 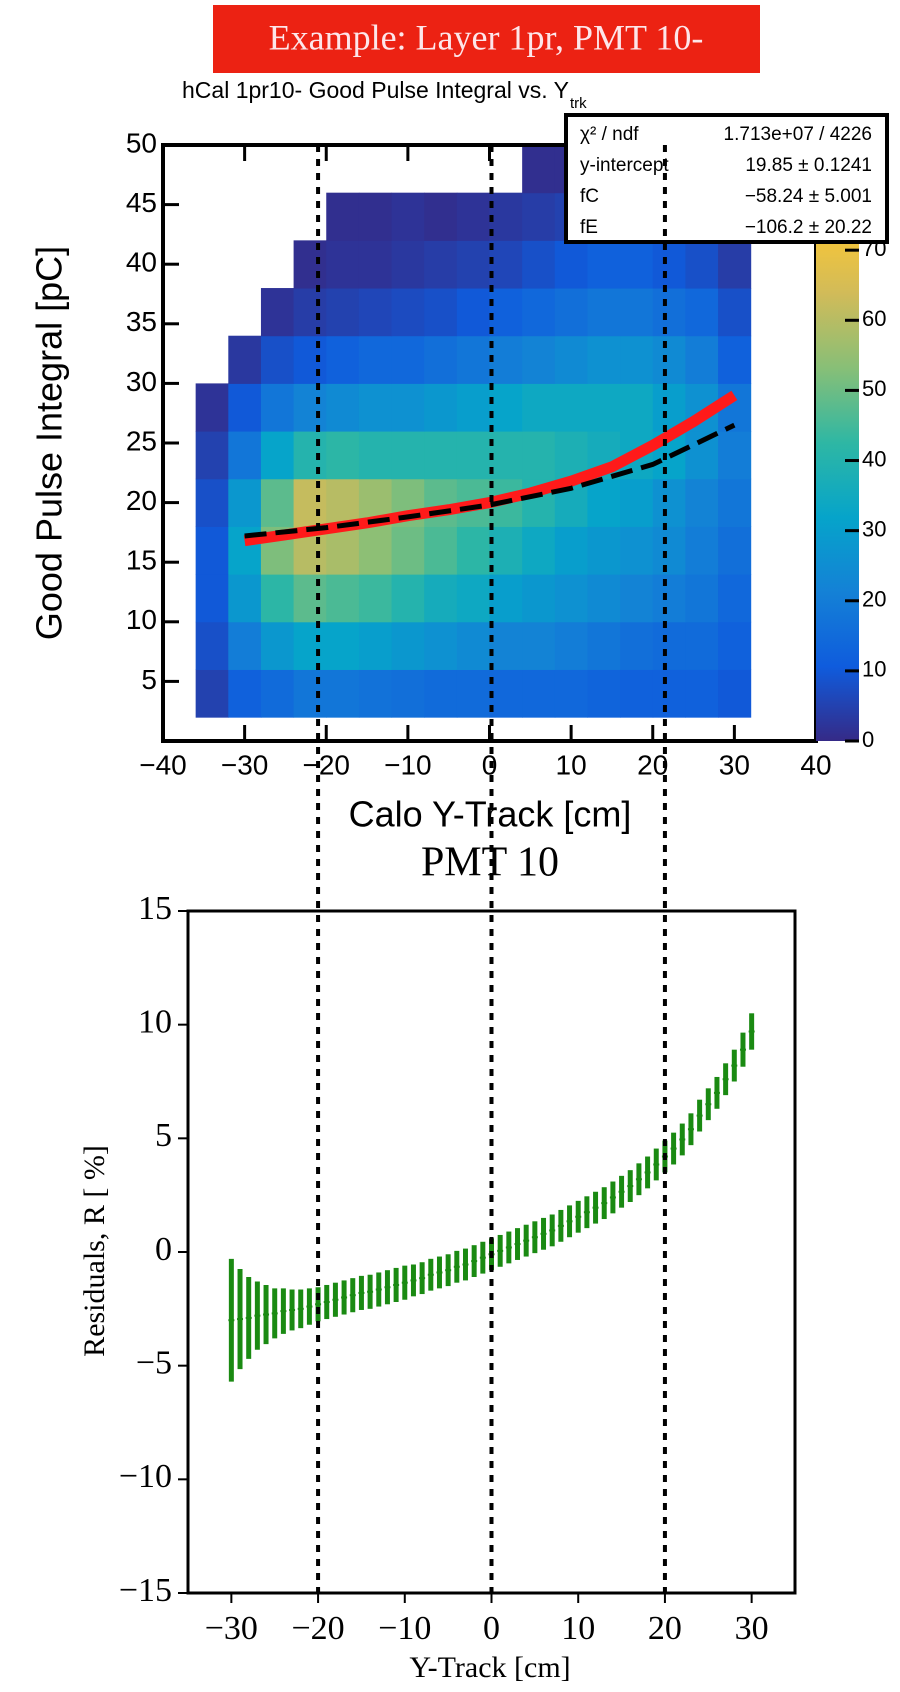 I want to click on x-tick-label: 20, so click(x=665, y=1628).